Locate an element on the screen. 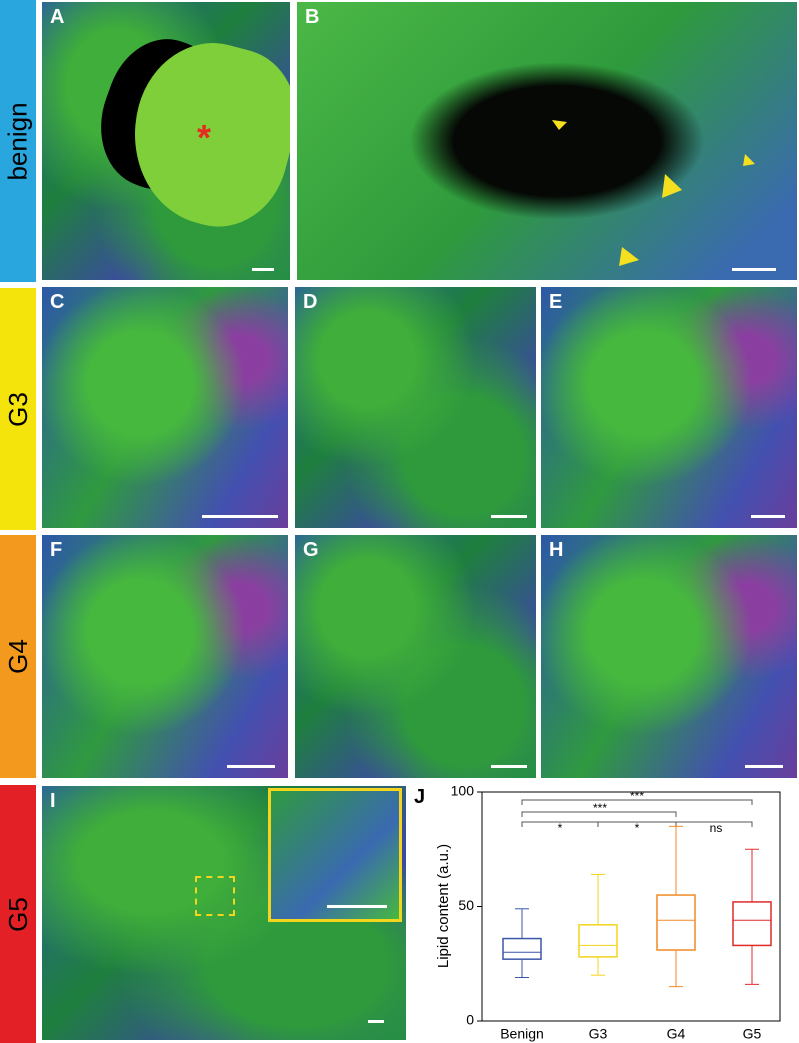  panel-letter: H is located at coordinates (556, 550).